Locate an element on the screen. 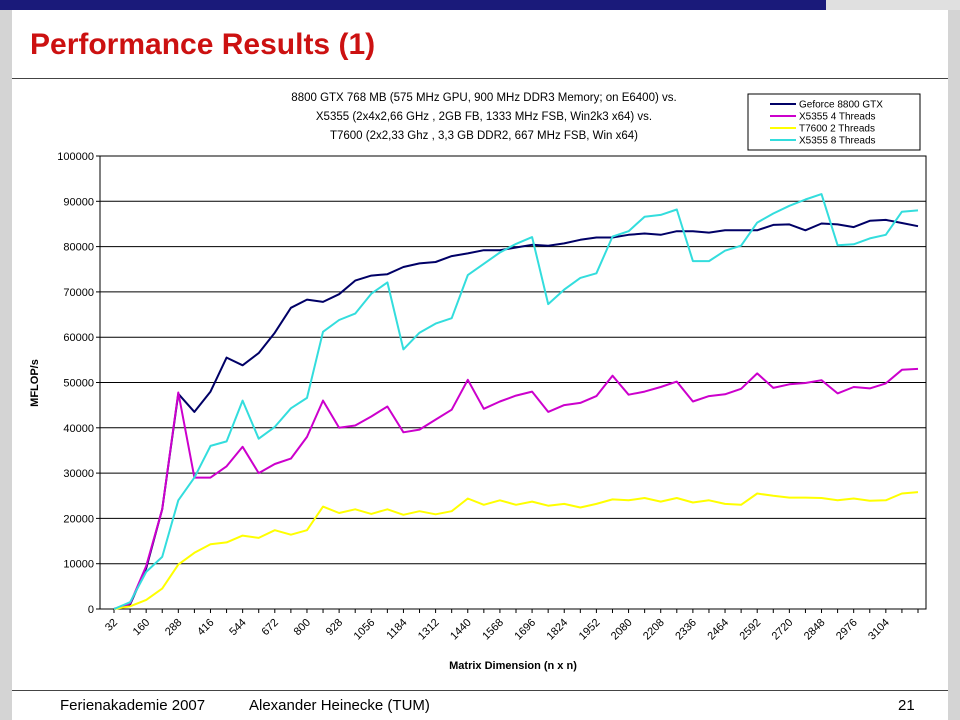 This screenshot has width=960, height=720. y-tick-label: 10000 is located at coordinates (78, 565).